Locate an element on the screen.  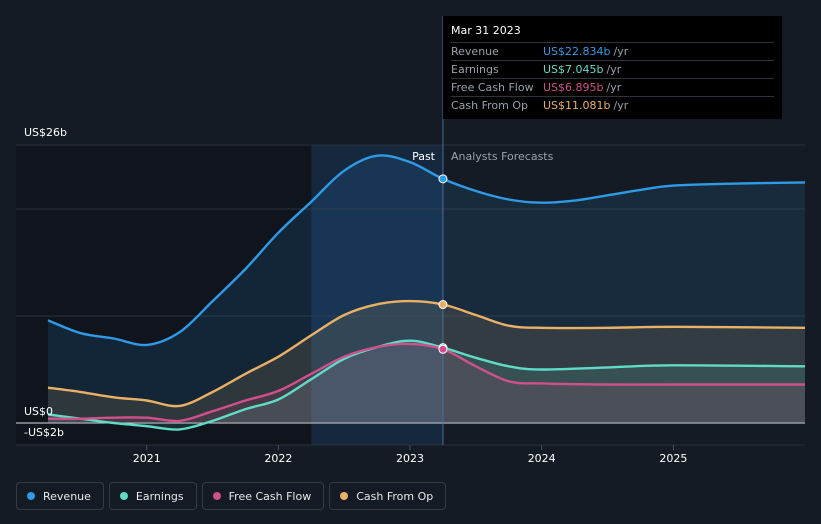
highlight-band is located at coordinates (377, 295).